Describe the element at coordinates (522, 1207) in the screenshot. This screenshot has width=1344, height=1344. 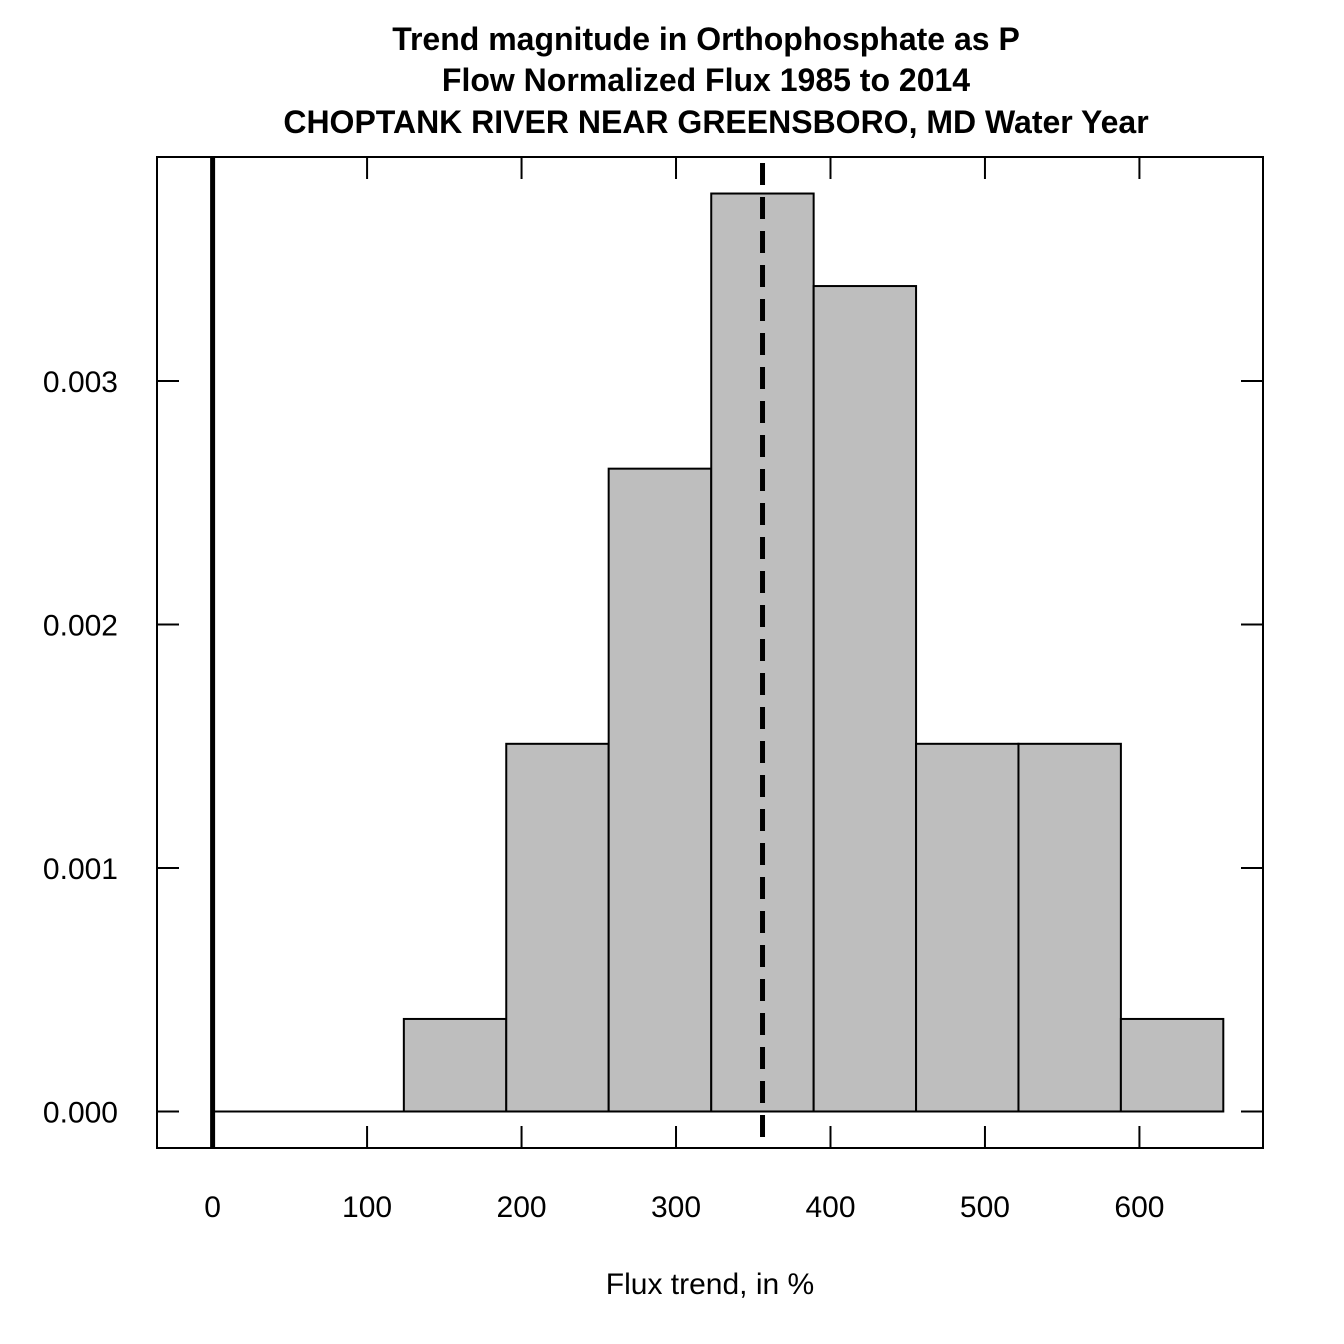
I see `x-tick-label: 200` at that location.